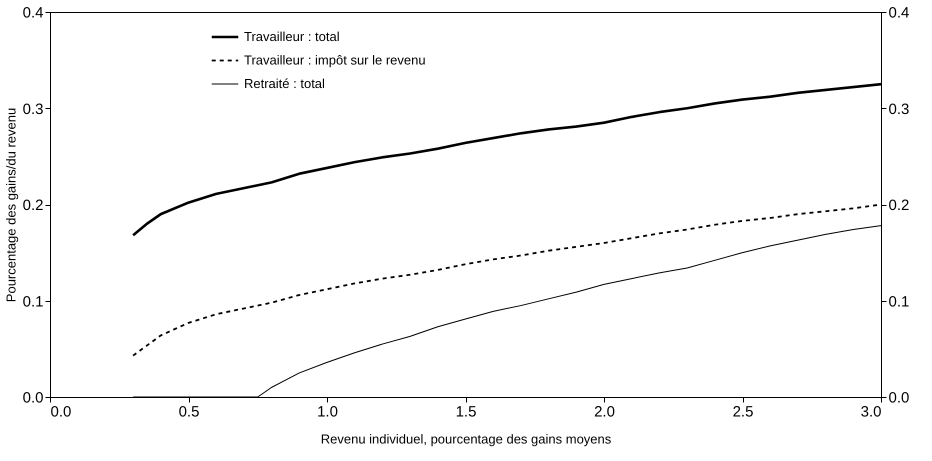 The image size is (932, 461). Describe the element at coordinates (33, 301) in the screenshot. I see `y-tick-label: 0.1` at that location.